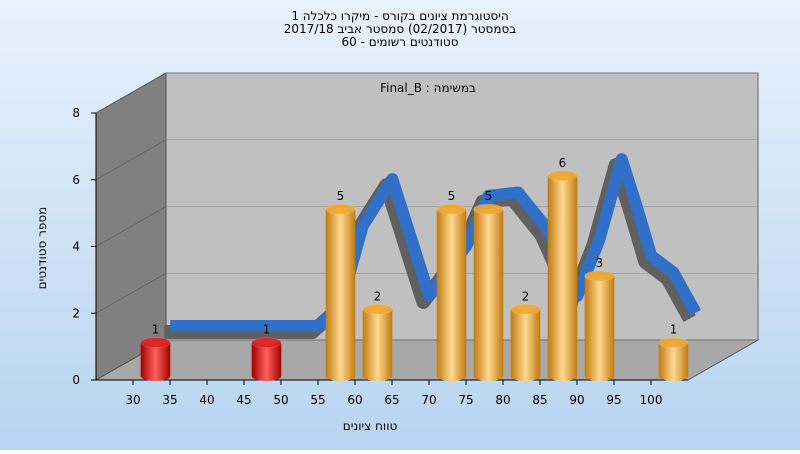  Describe the element at coordinates (76, 247) in the screenshot. I see `y-tick-label: 4` at that location.